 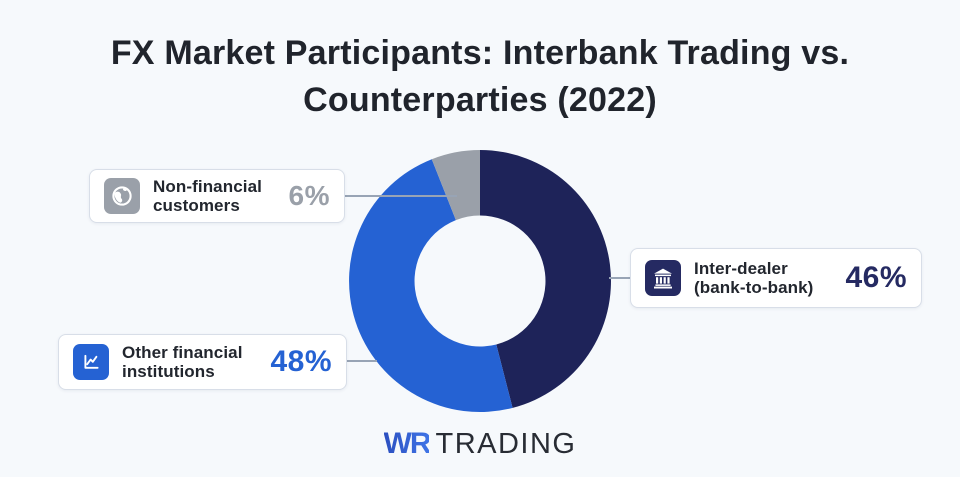 I want to click on callout-line-inter-dealer, so click(x=620, y=278).